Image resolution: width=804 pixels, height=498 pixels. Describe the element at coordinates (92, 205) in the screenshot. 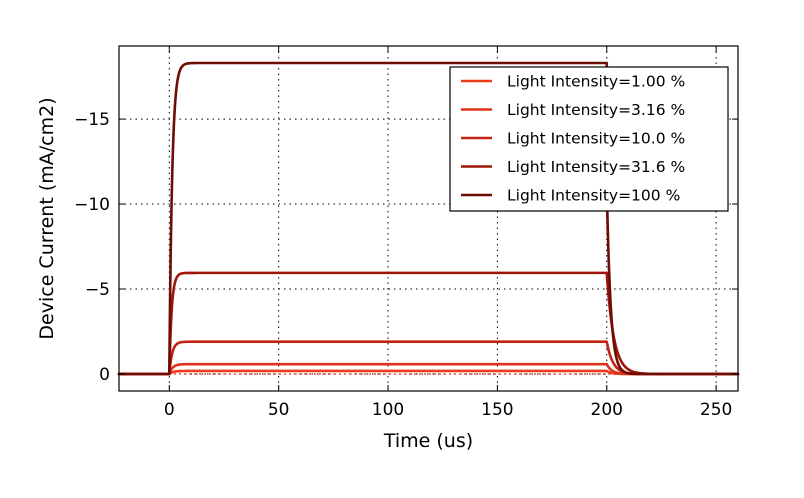

I see `y-tick-label: −10` at that location.